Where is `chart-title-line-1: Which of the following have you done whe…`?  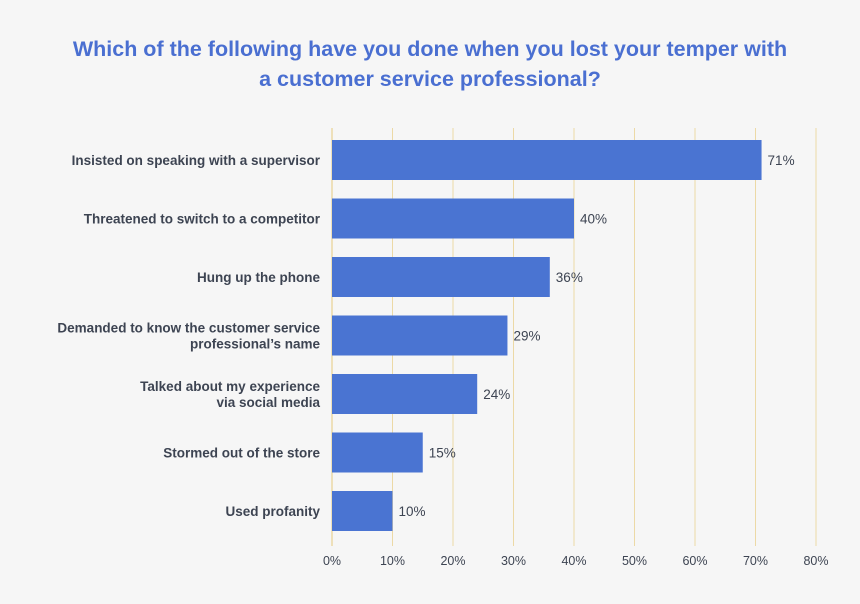
chart-title-line-1: Which of the following have you done whe… is located at coordinates (430, 49).